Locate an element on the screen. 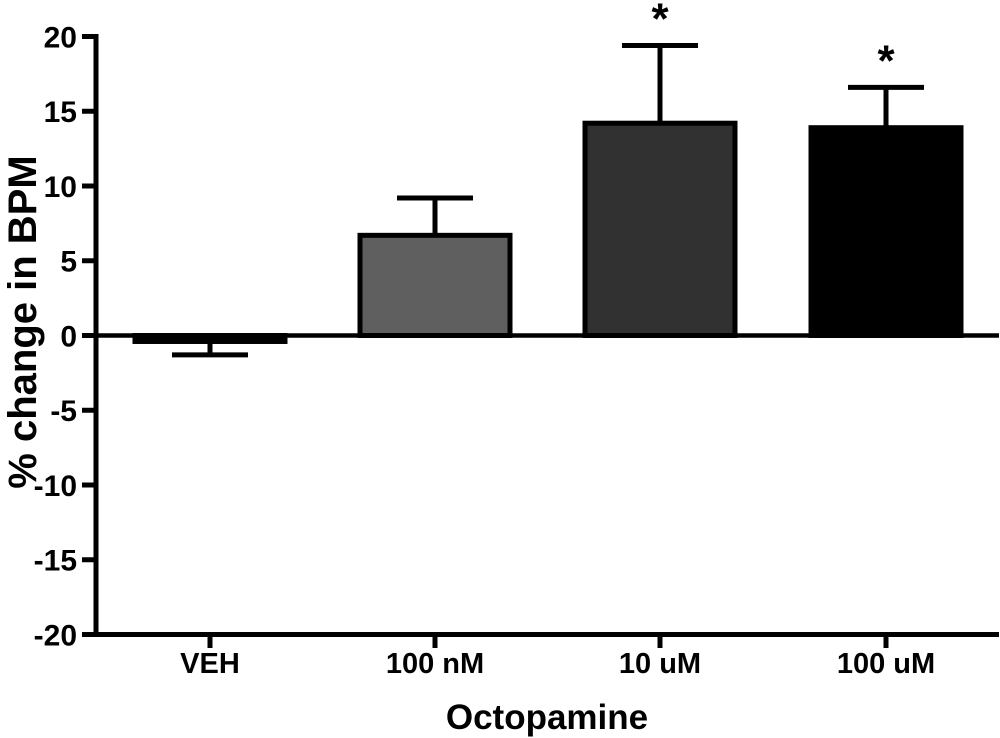 This screenshot has width=1000, height=738. y-tick-label: 20 is located at coordinates (60, 37).